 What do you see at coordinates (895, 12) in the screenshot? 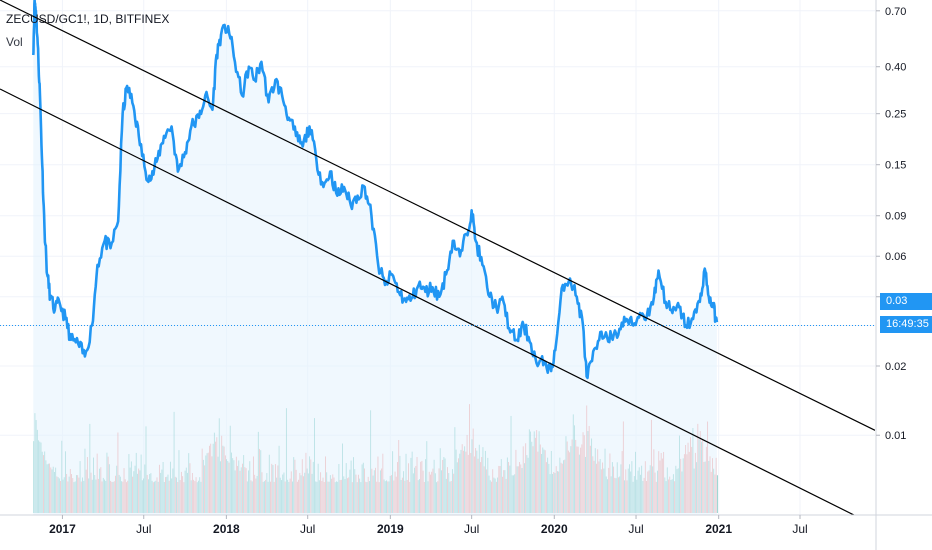
I see `price-tick-label: 0.70` at bounding box center [895, 12].